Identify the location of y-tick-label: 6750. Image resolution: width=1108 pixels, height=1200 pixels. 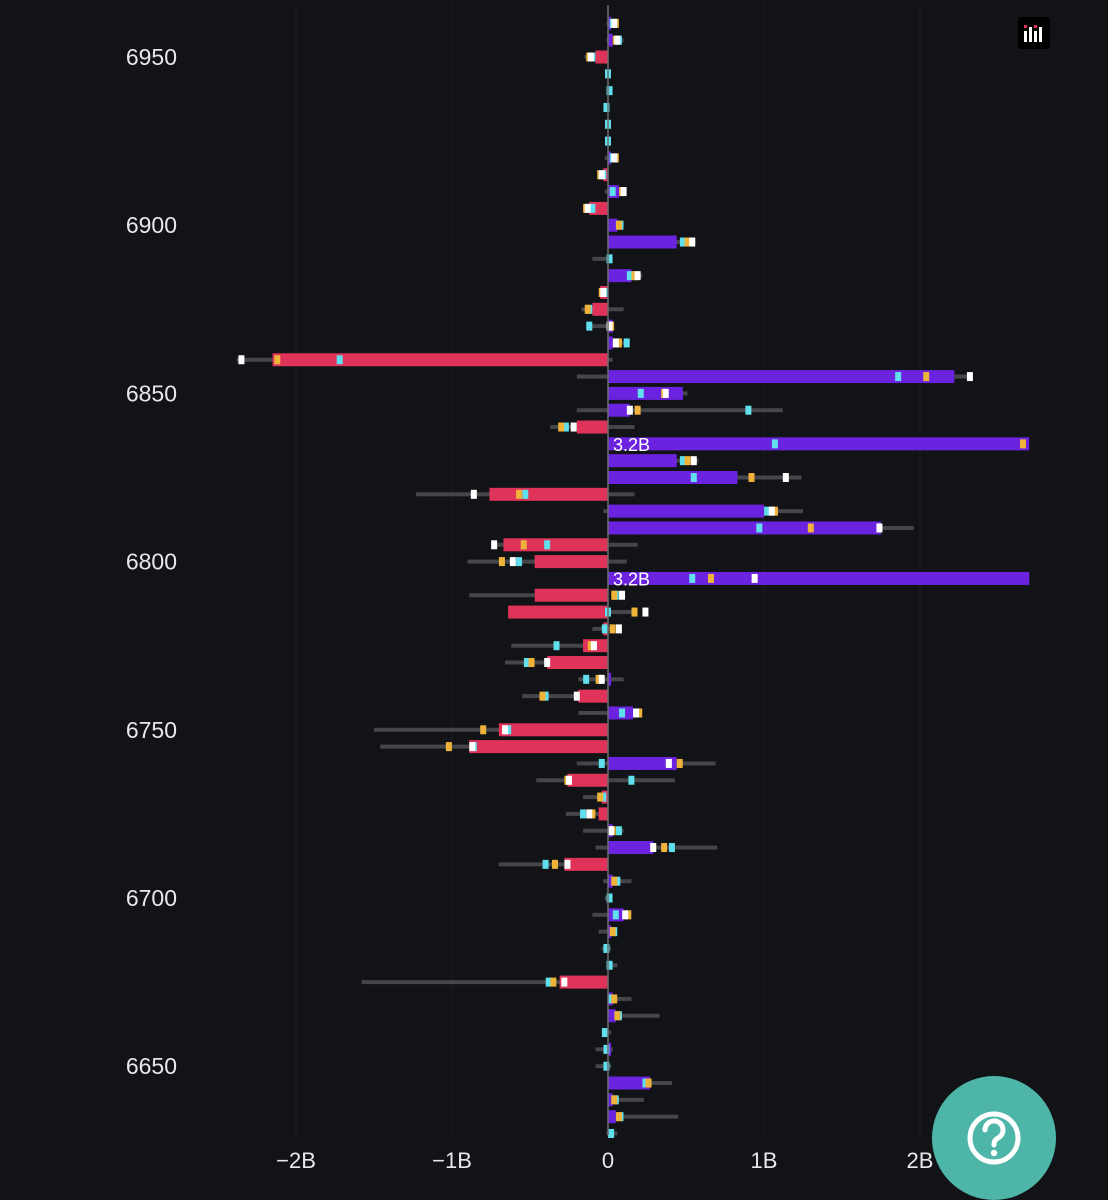
(151, 730).